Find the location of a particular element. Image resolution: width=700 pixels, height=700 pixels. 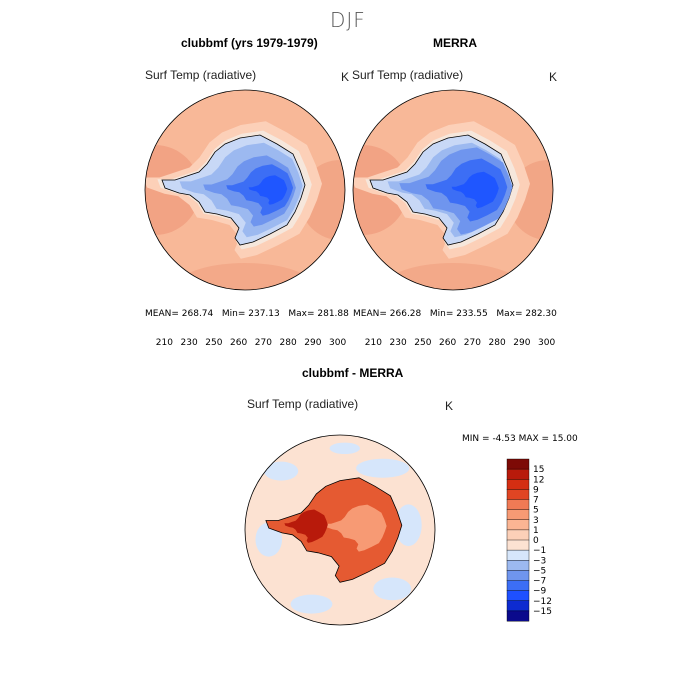

panel-3-colorbar-tick: 1 is located at coordinates (536, 531).